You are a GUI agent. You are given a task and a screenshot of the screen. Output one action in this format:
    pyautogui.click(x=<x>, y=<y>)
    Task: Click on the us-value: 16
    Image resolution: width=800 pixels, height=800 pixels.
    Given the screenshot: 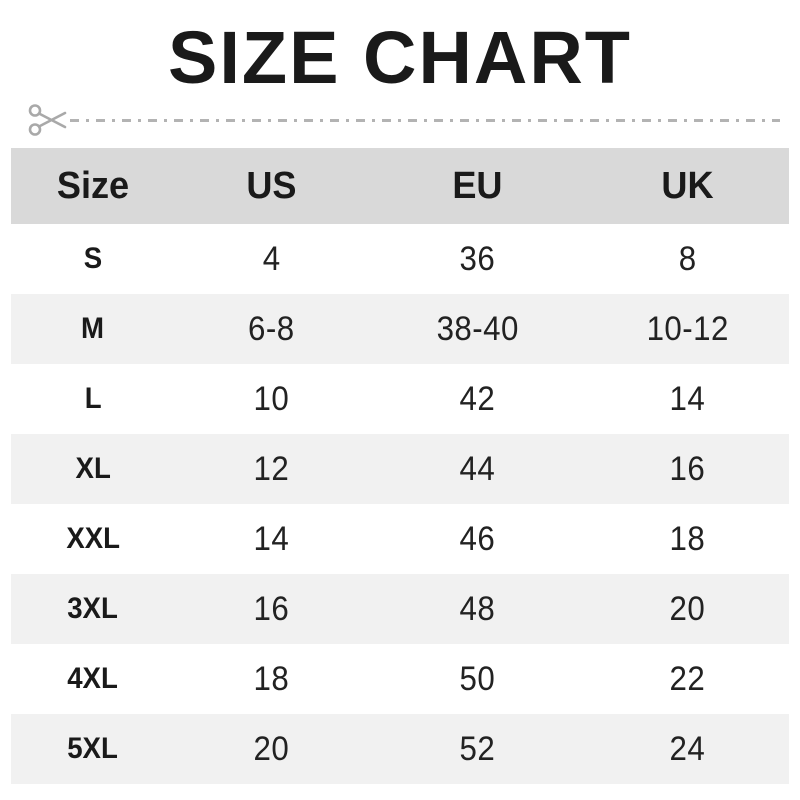 What is the action you would take?
    pyautogui.click(x=271, y=608)
    